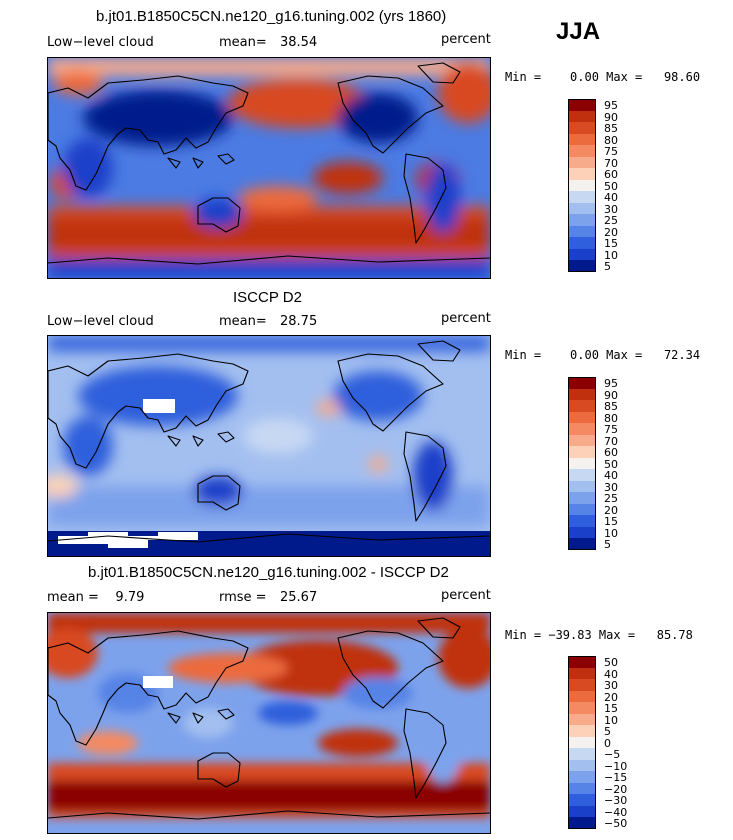 Image resolution: width=733 pixels, height=840 pixels. I want to click on panel-1-colorbar: 95 90 85 80 75 70 60 50 40 30 25 20 15 10 5, so click(603, 186).